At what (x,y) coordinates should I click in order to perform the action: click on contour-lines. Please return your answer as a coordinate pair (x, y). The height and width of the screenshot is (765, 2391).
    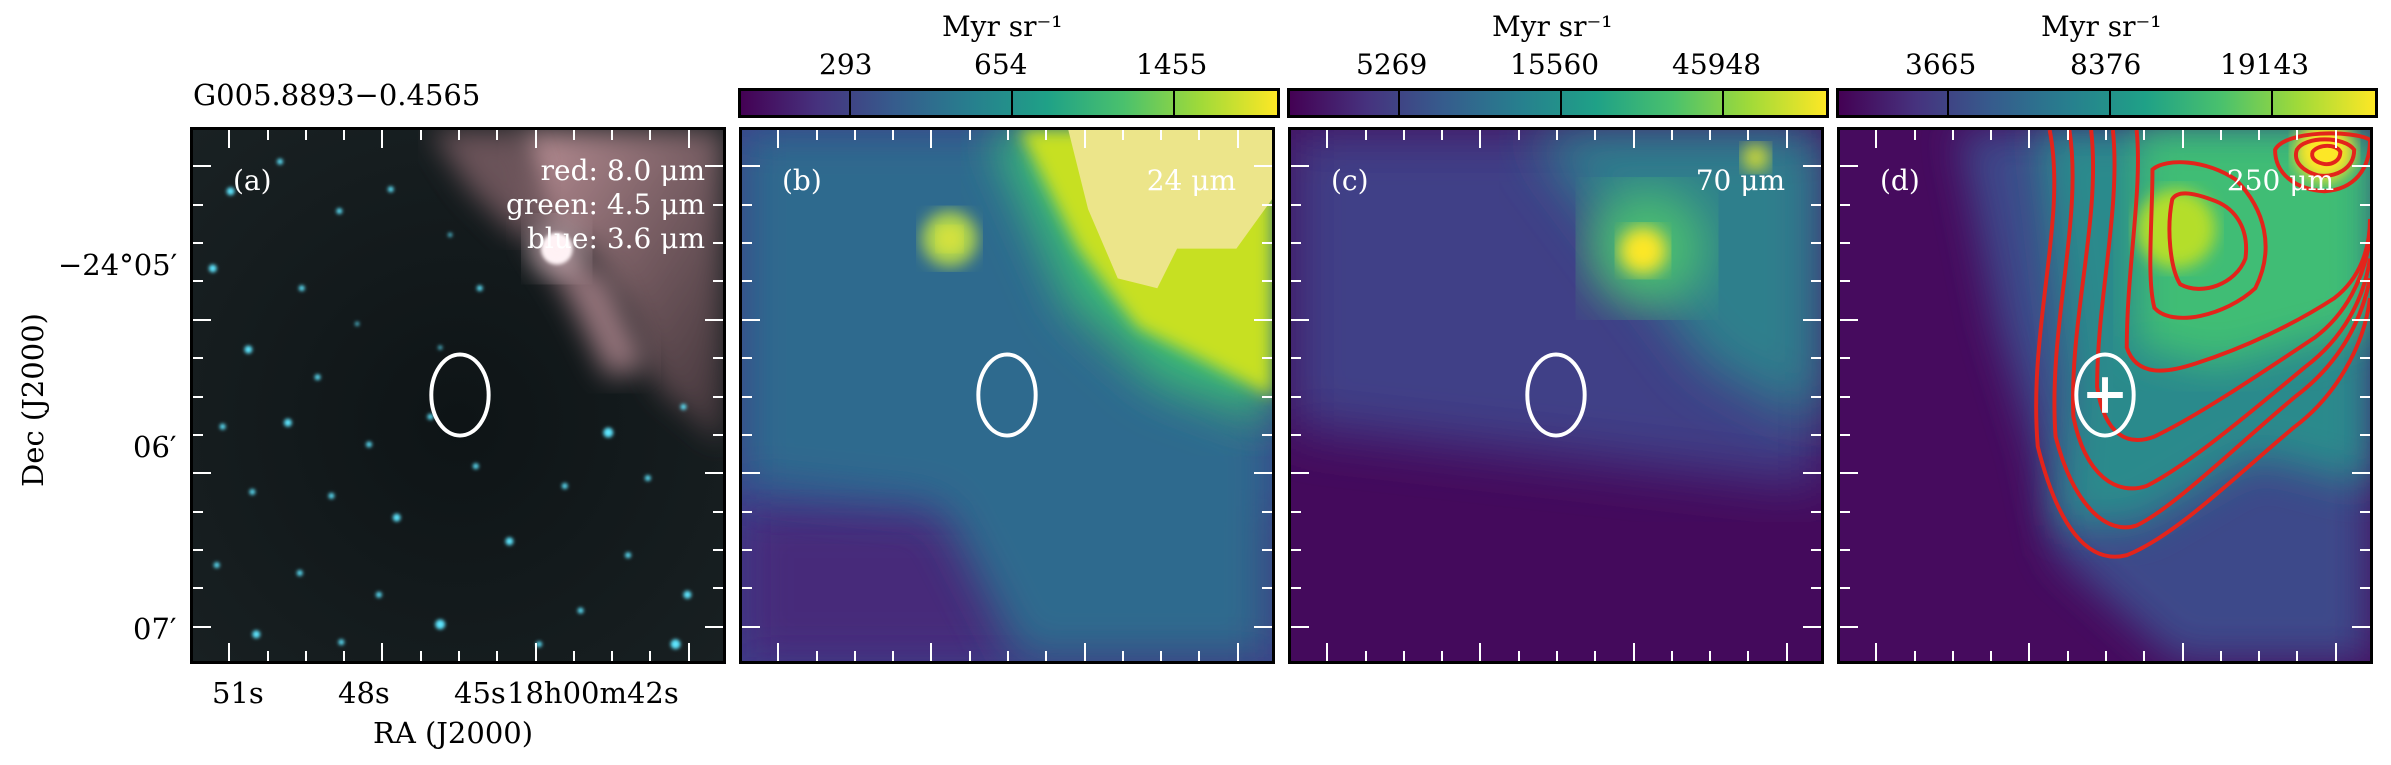
    Looking at the image, I should click on (2202, 344).